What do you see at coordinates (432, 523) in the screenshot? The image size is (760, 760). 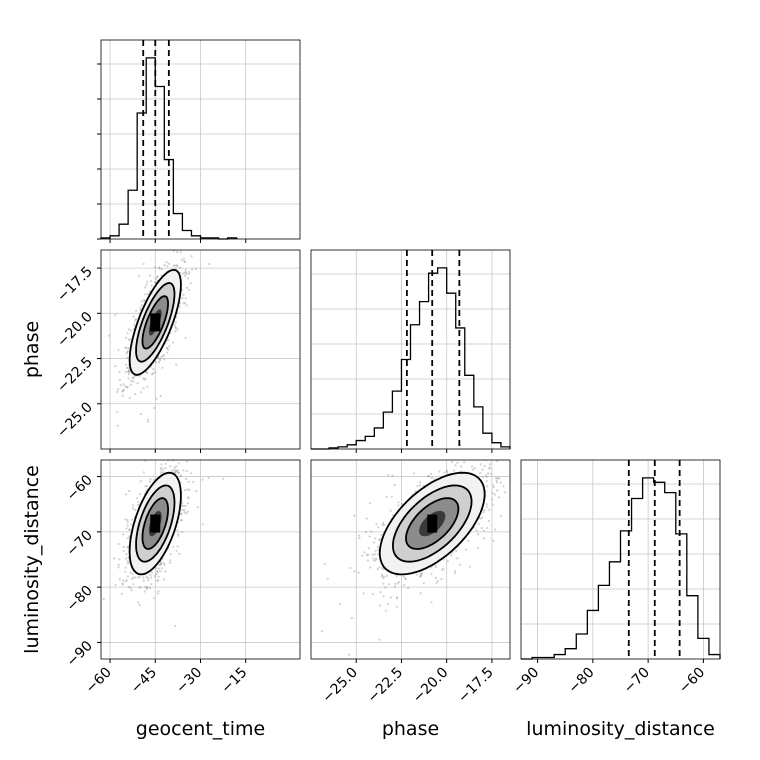 I see `density-peak` at bounding box center [432, 523].